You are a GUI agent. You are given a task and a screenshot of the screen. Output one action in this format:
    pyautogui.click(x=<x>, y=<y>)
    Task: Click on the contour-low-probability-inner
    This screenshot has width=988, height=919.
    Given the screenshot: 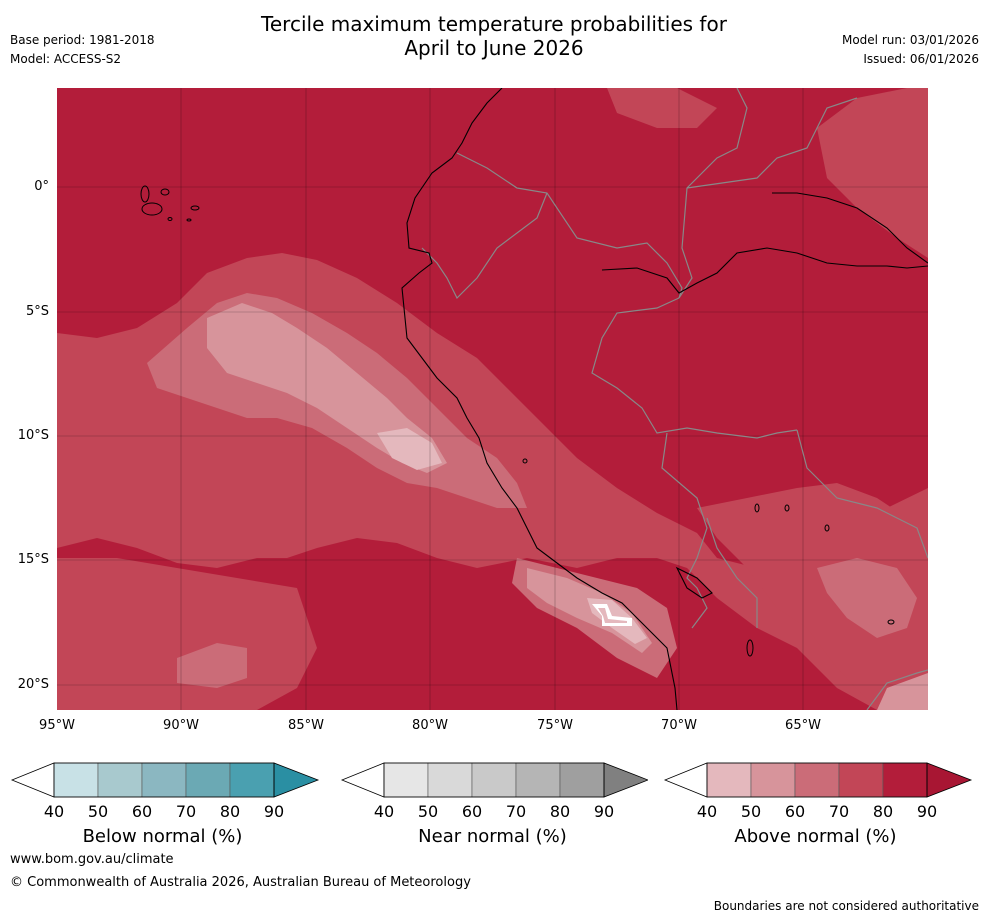 What is the action you would take?
    pyautogui.click(x=612, y=615)
    